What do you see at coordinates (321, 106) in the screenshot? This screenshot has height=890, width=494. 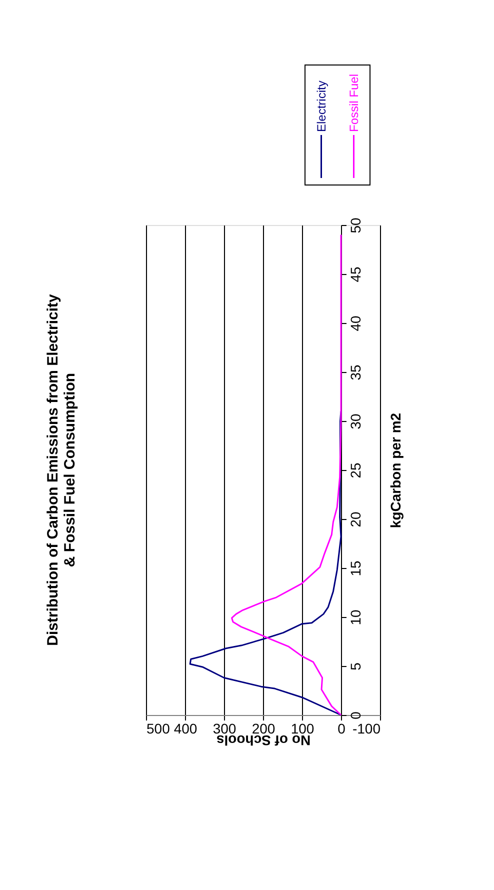 I see `text: Electricity` at bounding box center [321, 106].